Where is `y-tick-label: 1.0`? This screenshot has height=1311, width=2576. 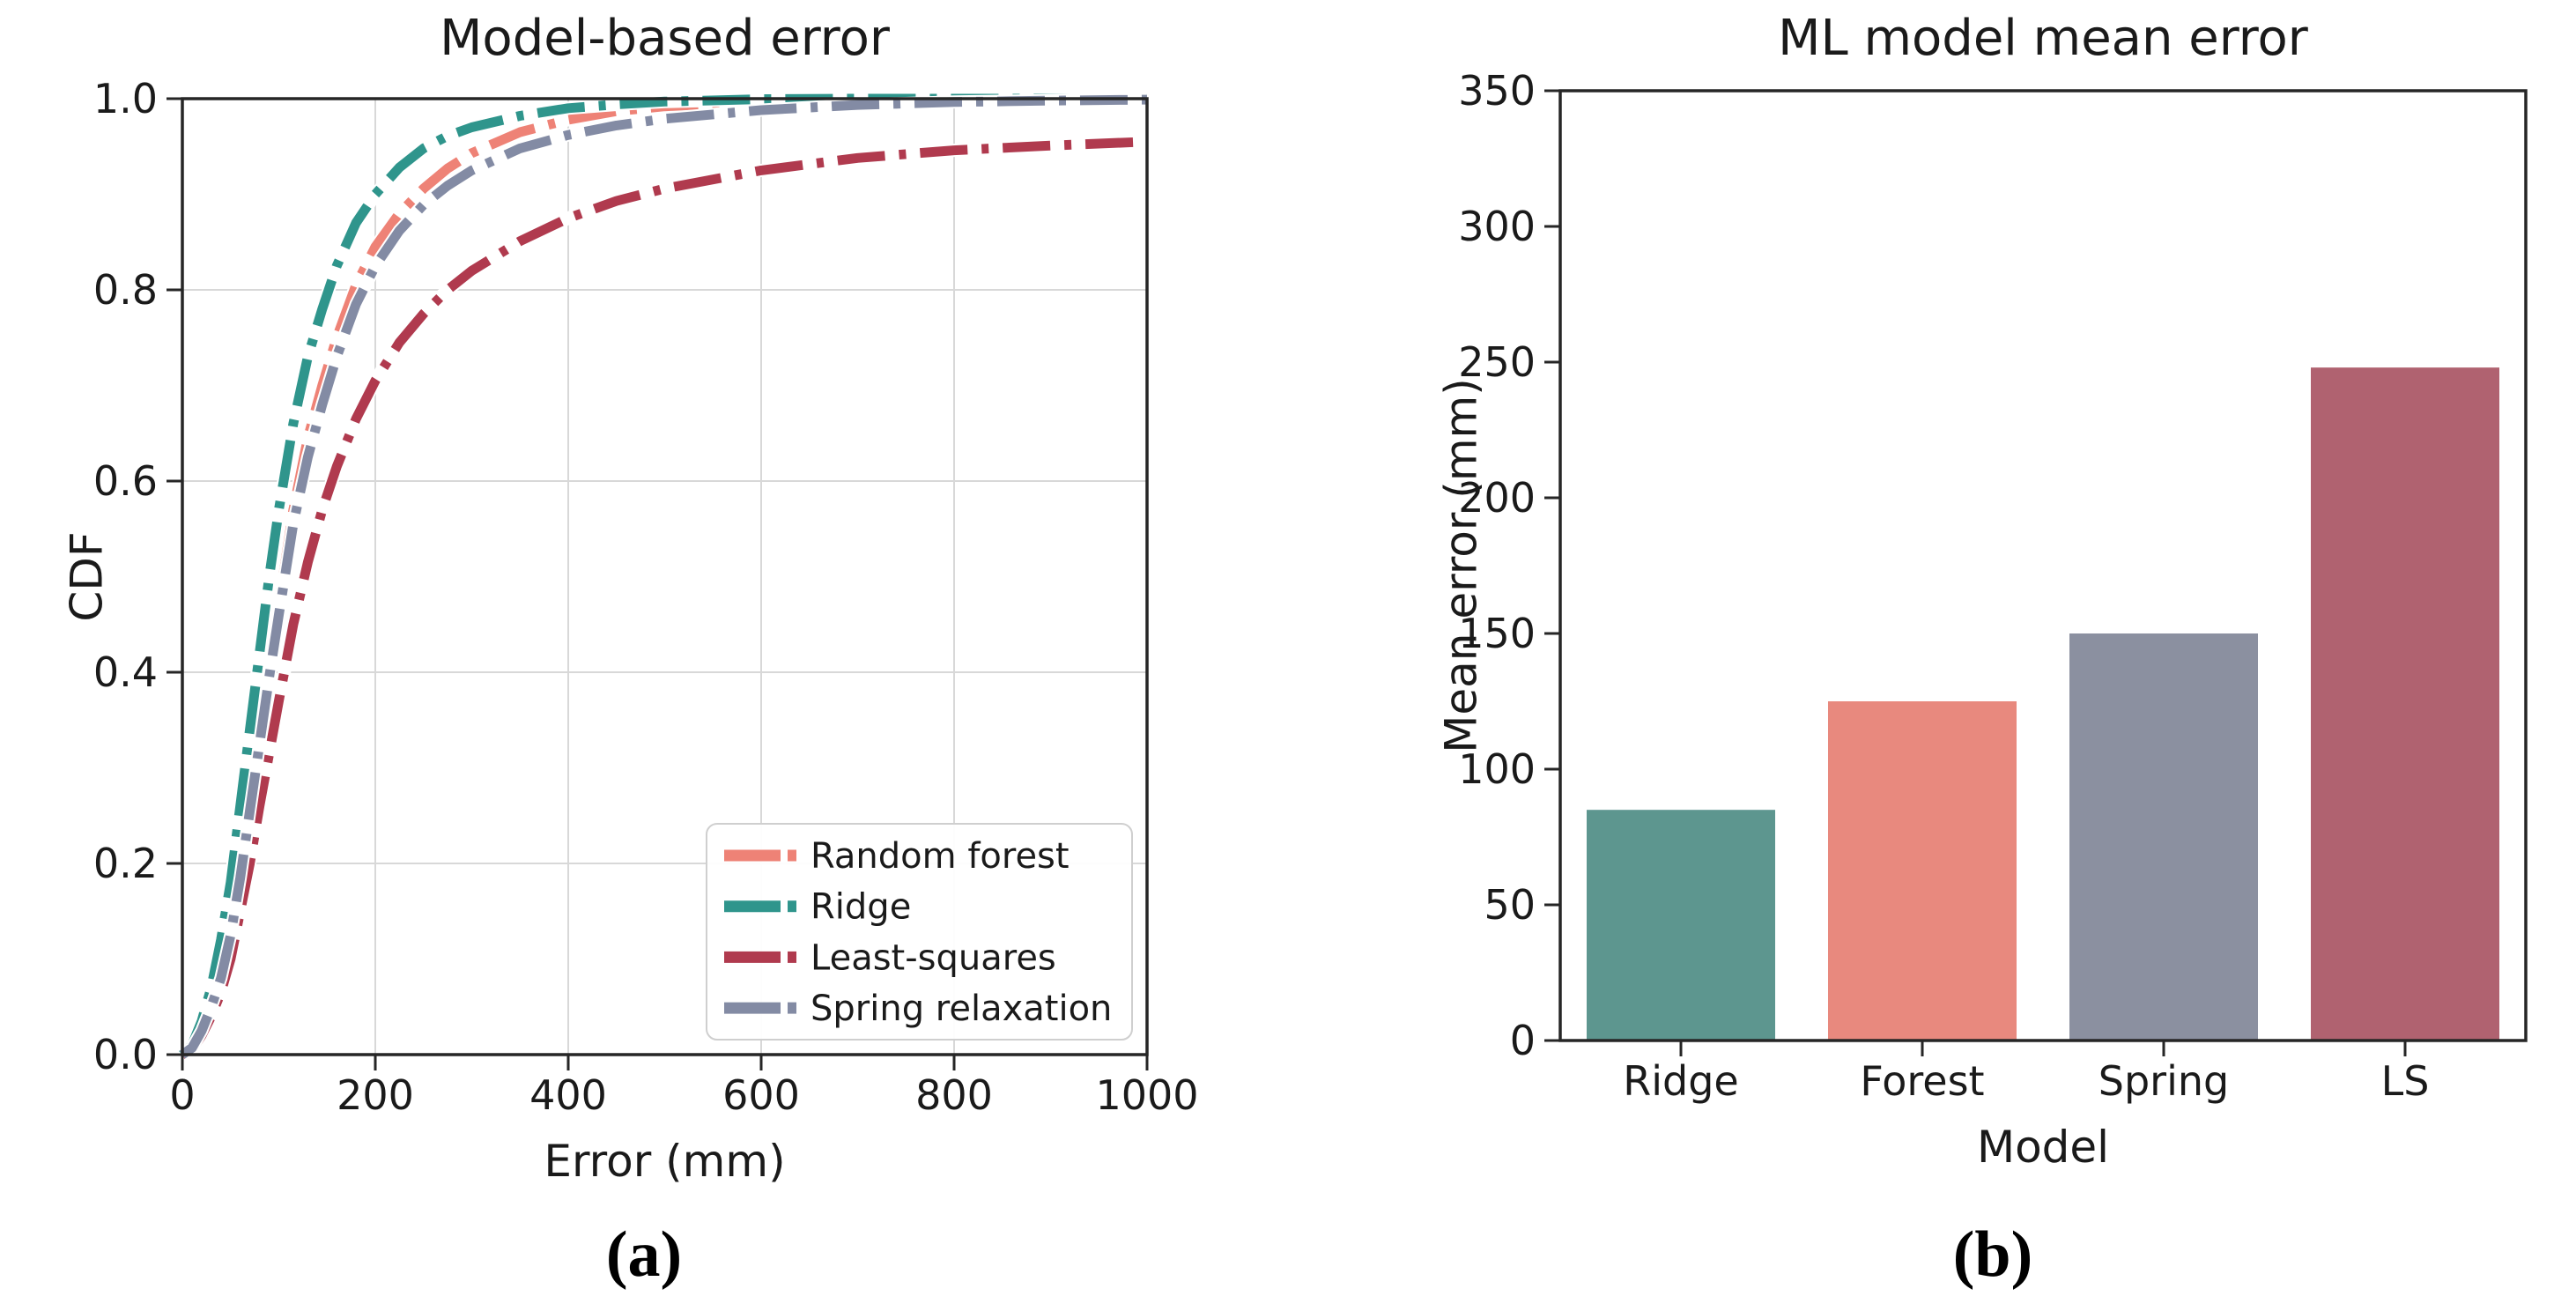
y-tick-label: 1.0 is located at coordinates (126, 98).